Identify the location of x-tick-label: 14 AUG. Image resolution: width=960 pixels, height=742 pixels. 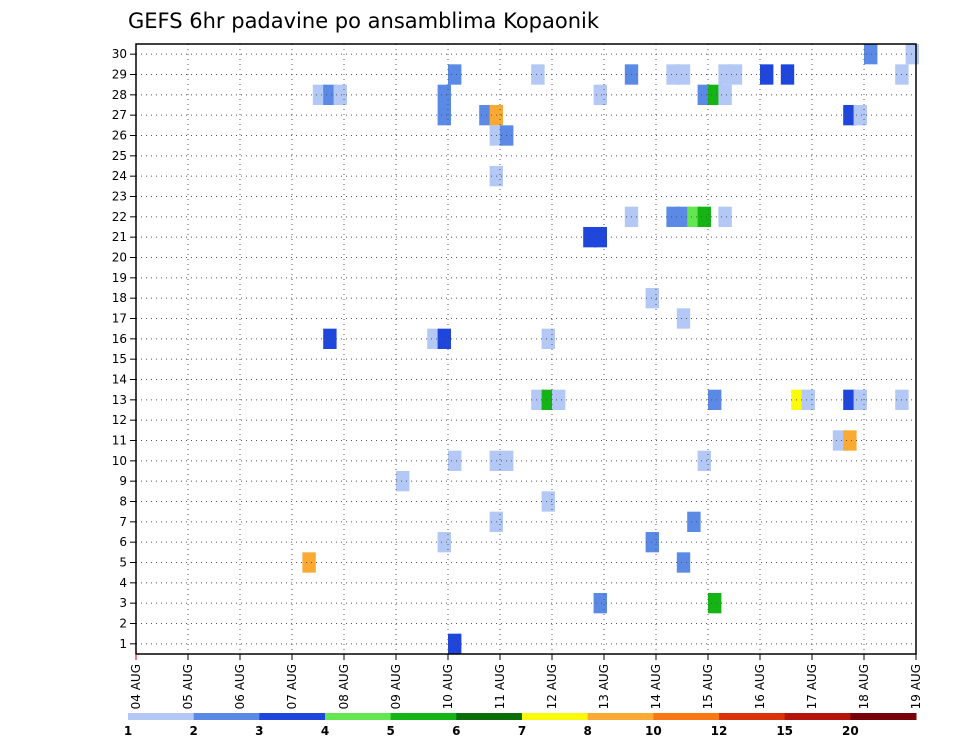
(656, 686).